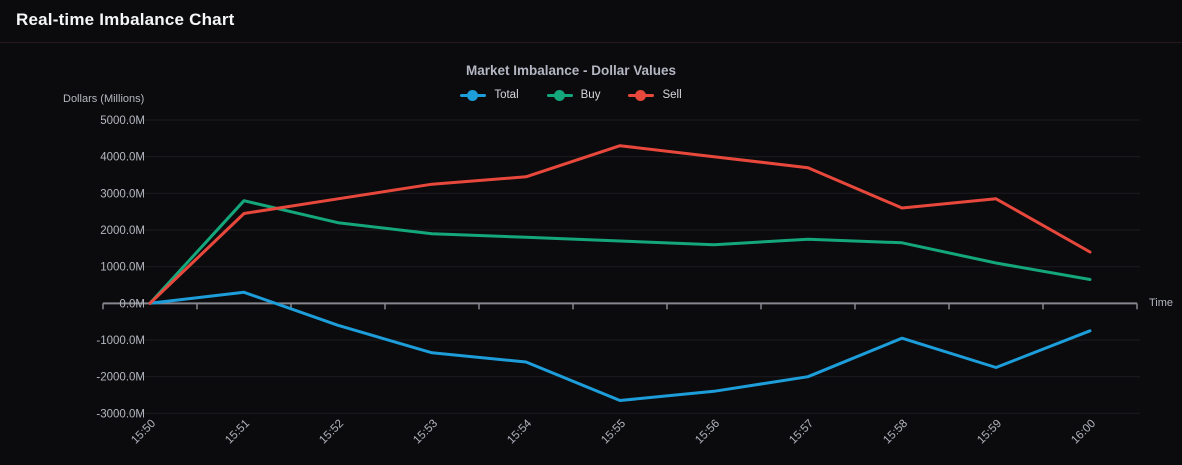 The height and width of the screenshot is (465, 1182). Describe the element at coordinates (122, 268) in the screenshot. I see `y-tick-label: 1000.0M` at that location.